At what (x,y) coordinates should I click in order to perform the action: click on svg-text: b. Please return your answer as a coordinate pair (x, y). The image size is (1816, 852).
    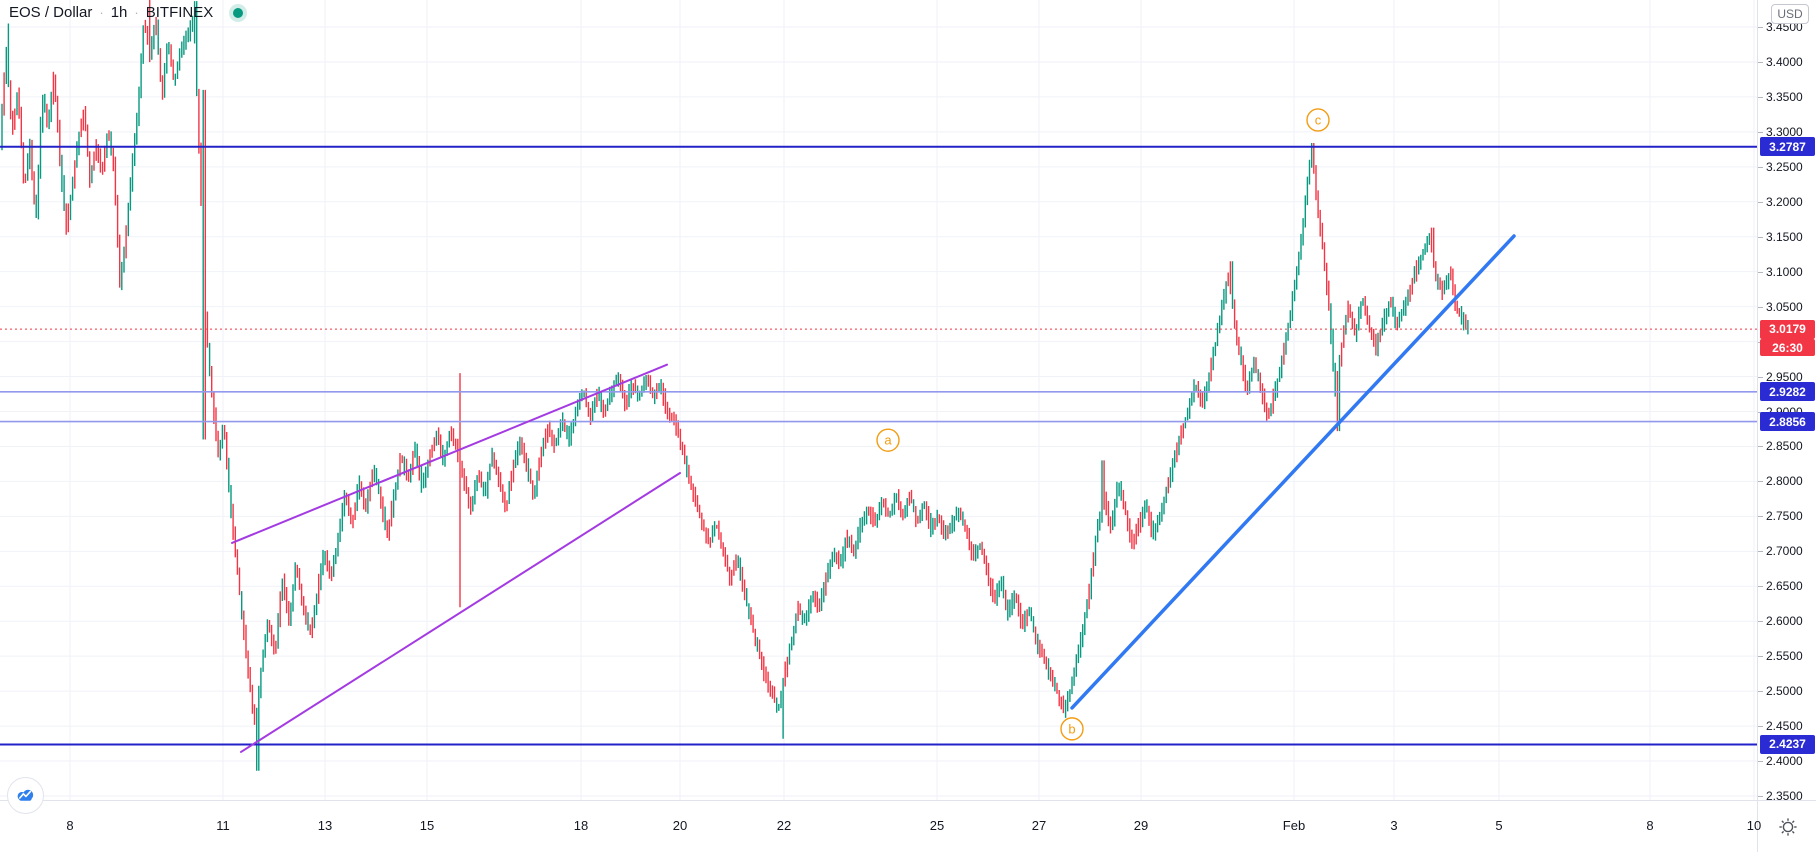
    Looking at the image, I should click on (1071, 728).